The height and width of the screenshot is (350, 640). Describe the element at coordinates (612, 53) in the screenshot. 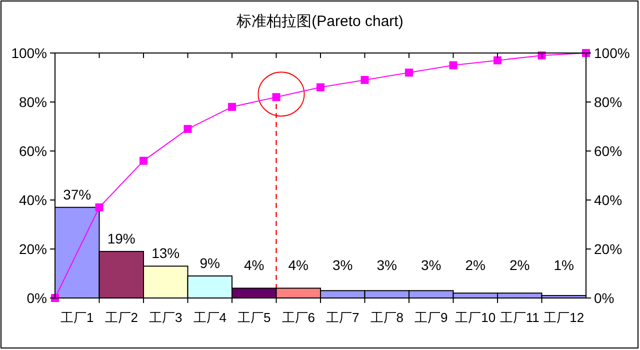

I see `y2-tick-label: 100%` at that location.